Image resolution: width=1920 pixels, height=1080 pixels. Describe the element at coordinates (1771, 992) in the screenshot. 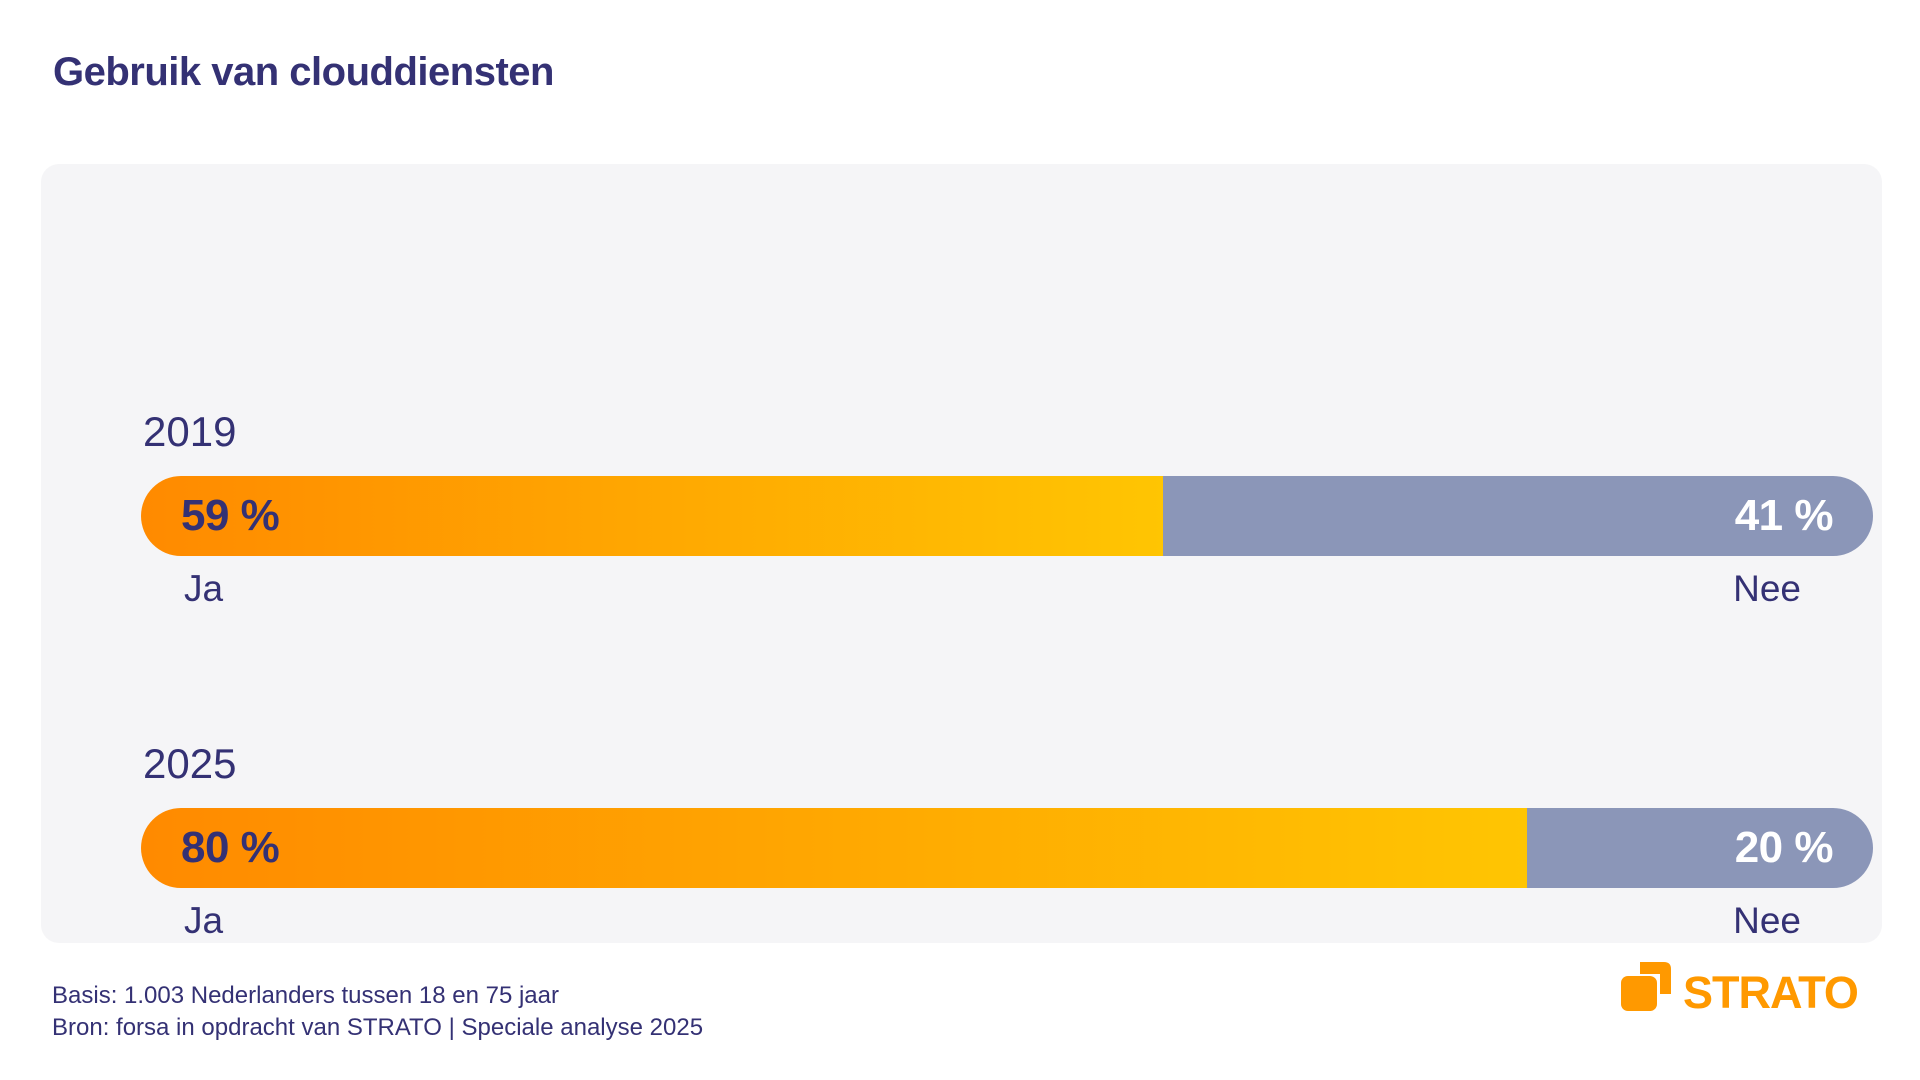

I see `strato-logo-wordmark: STRATO` at that location.